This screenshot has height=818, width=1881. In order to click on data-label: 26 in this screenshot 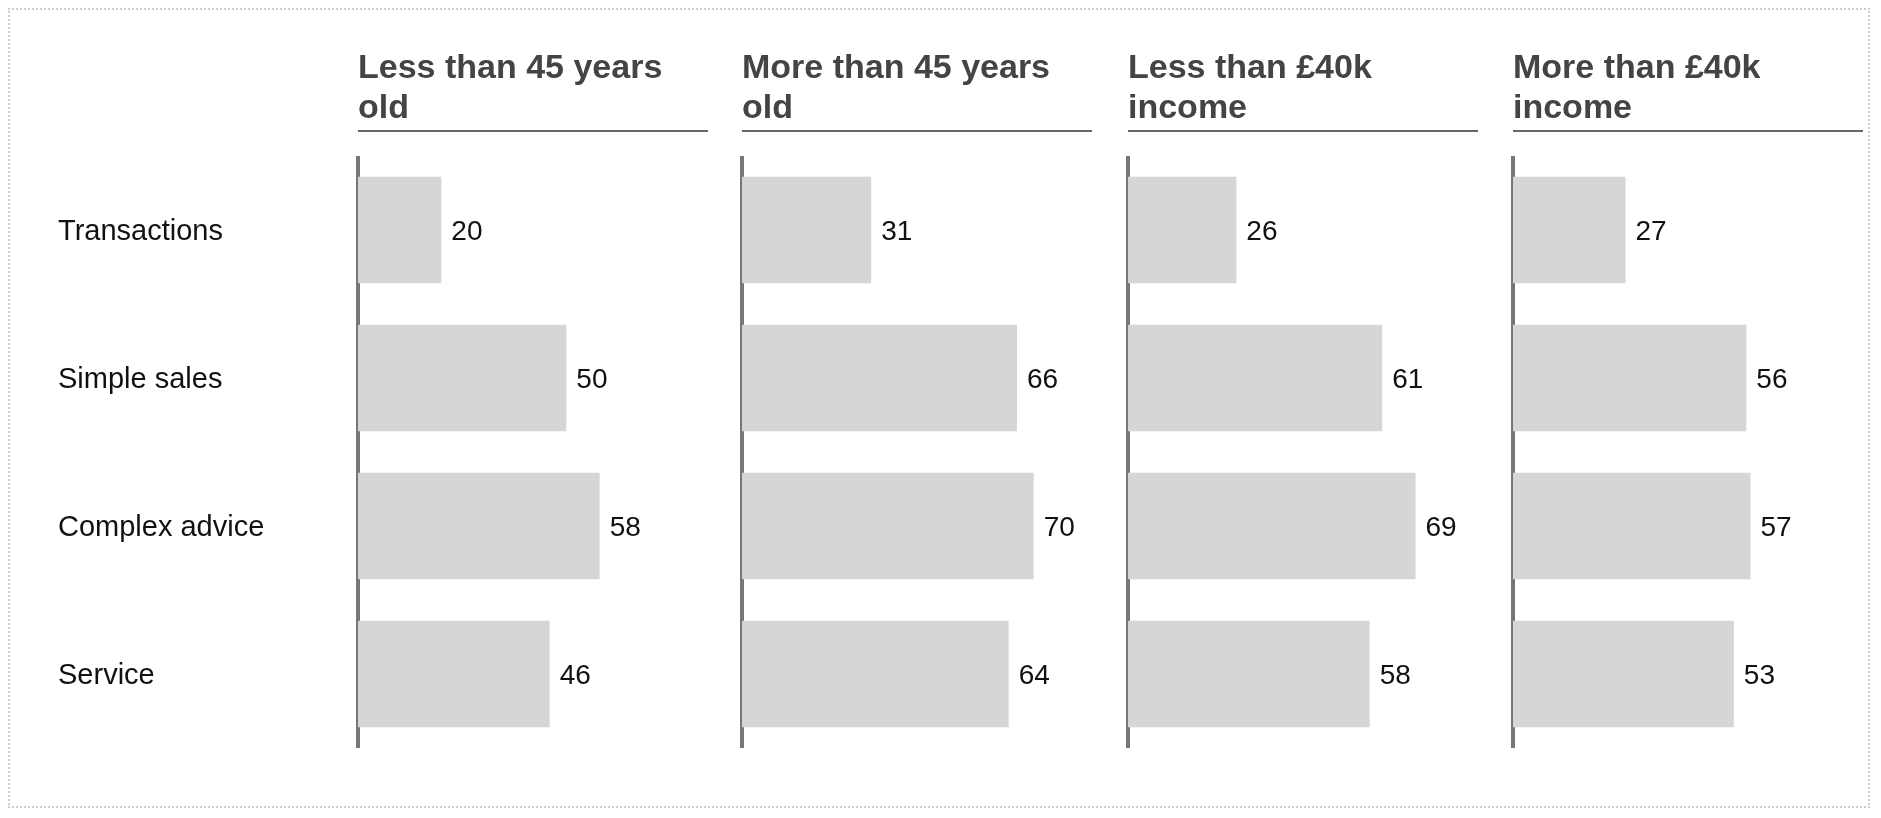, I will do `click(1262, 230)`.